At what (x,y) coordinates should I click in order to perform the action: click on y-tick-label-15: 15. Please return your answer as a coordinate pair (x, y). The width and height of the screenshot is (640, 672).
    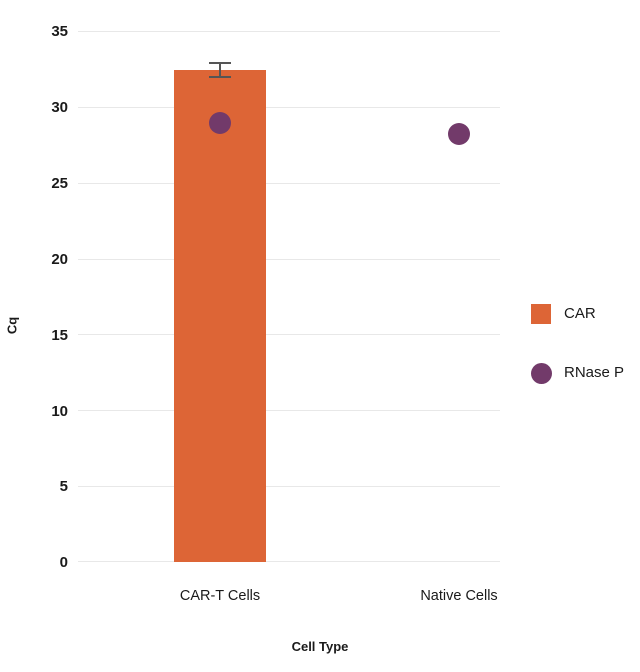
    Looking at the image, I should click on (59, 335).